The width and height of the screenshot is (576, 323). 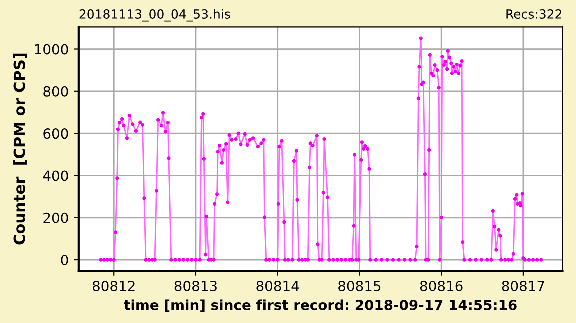 What do you see at coordinates (320, 306) in the screenshot?
I see `x-axis-title: time [min] since first record: 2018-09-17 14:55:16` at bounding box center [320, 306].